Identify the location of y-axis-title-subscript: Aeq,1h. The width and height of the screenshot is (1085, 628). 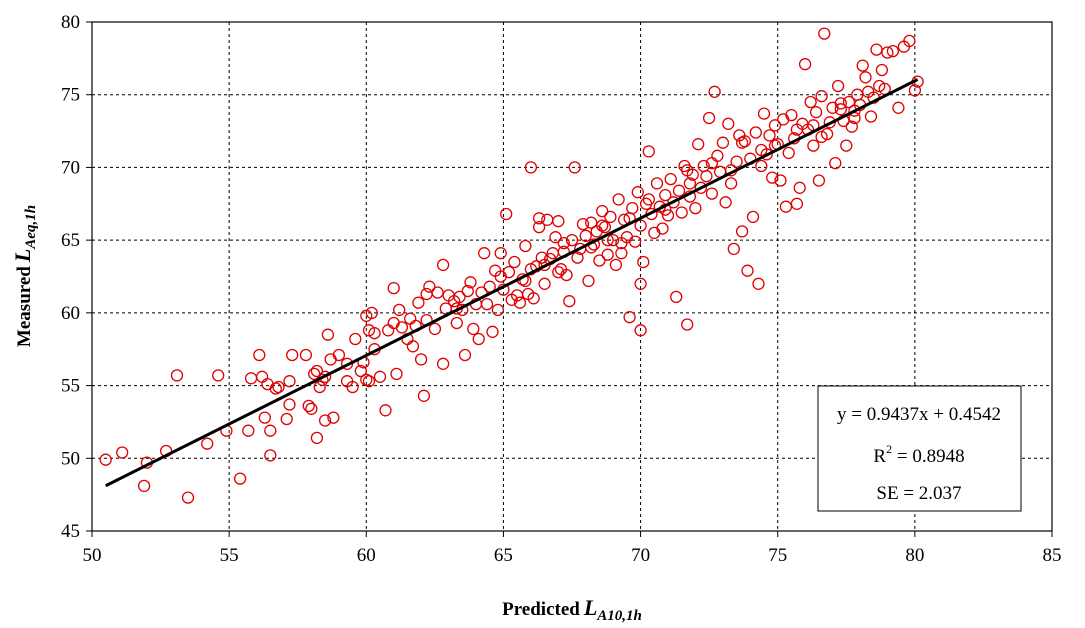
(31, 227).